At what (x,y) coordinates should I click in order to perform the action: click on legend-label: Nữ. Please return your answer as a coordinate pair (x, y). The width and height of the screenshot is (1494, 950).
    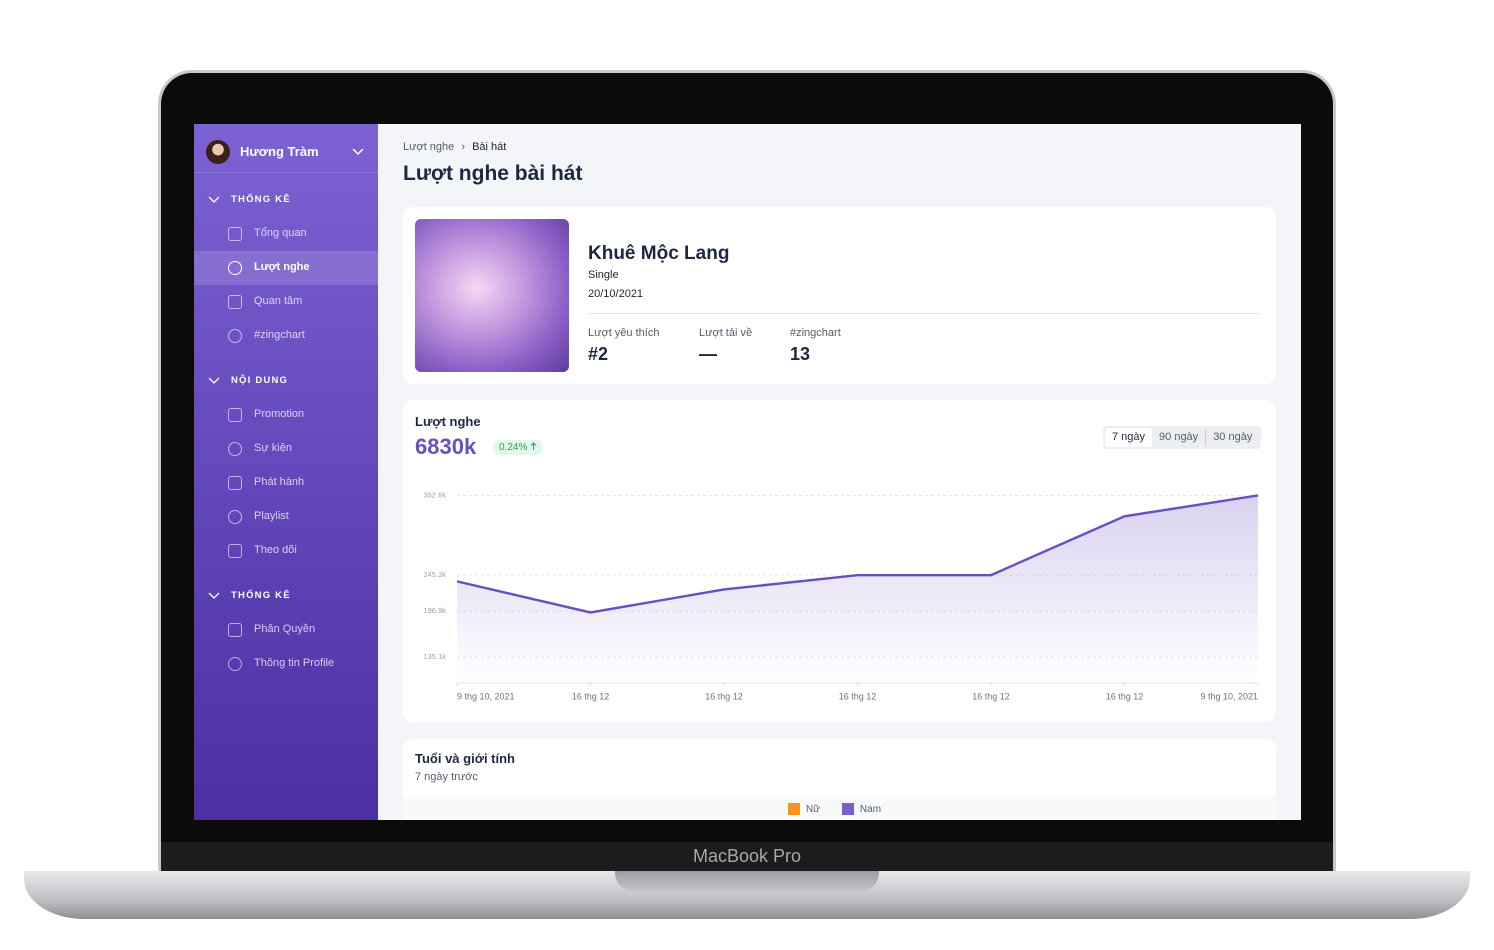
    Looking at the image, I should click on (813, 809).